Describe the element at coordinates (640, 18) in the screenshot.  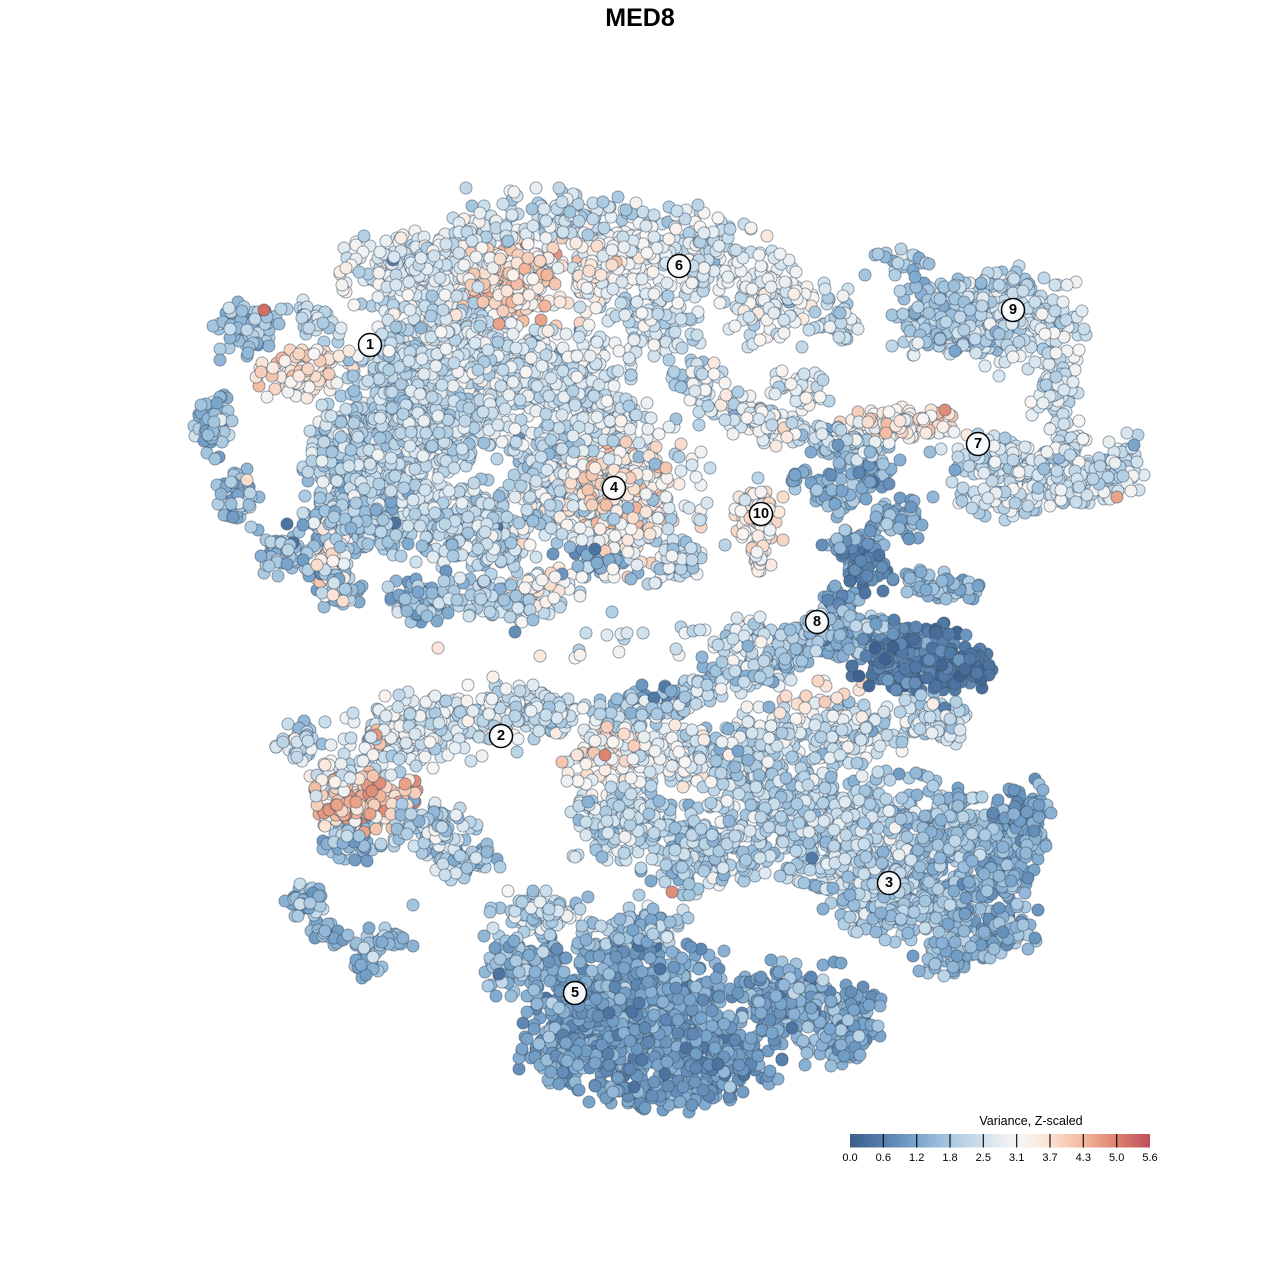
I see `svg-text: MED8` at that location.